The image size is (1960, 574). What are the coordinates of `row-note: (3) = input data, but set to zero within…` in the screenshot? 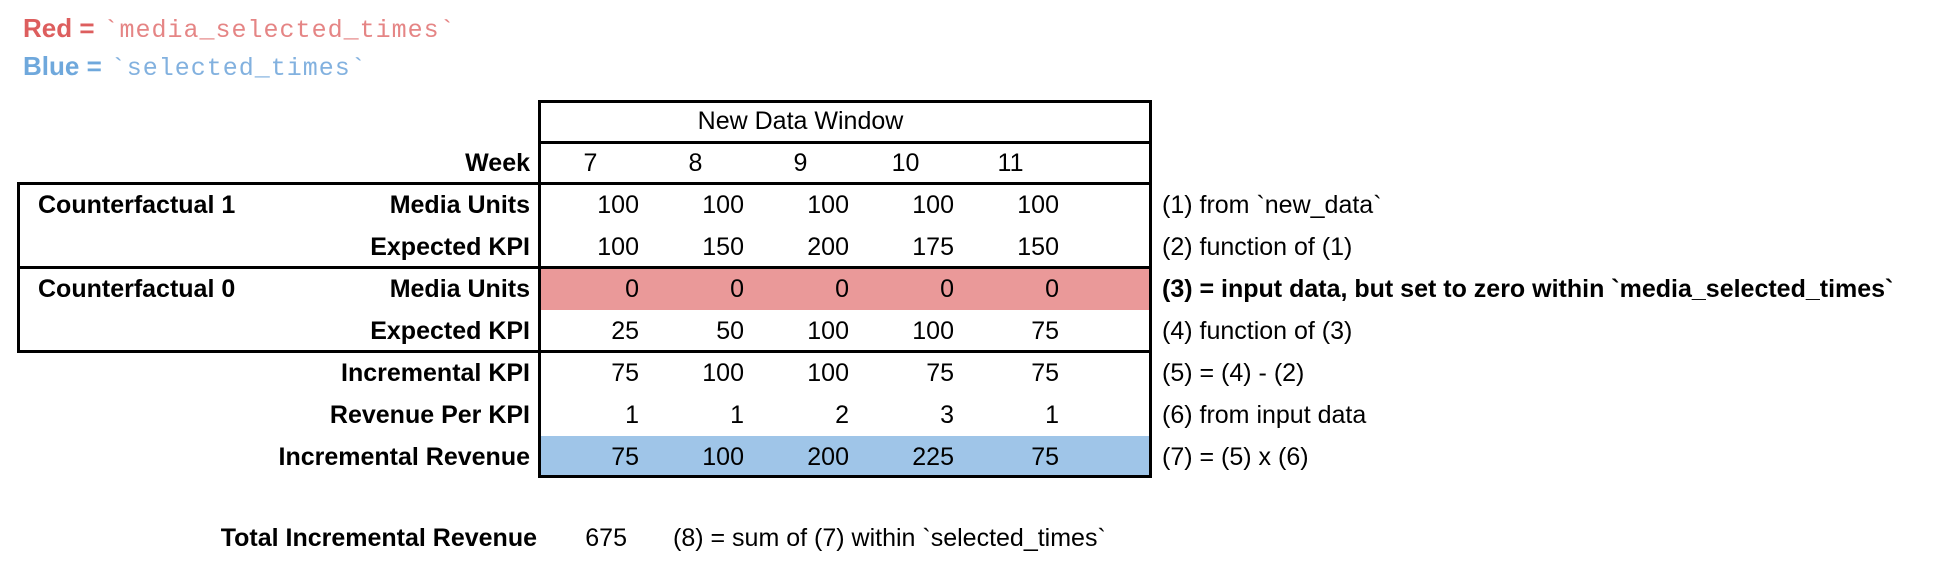 It's located at (1528, 289).